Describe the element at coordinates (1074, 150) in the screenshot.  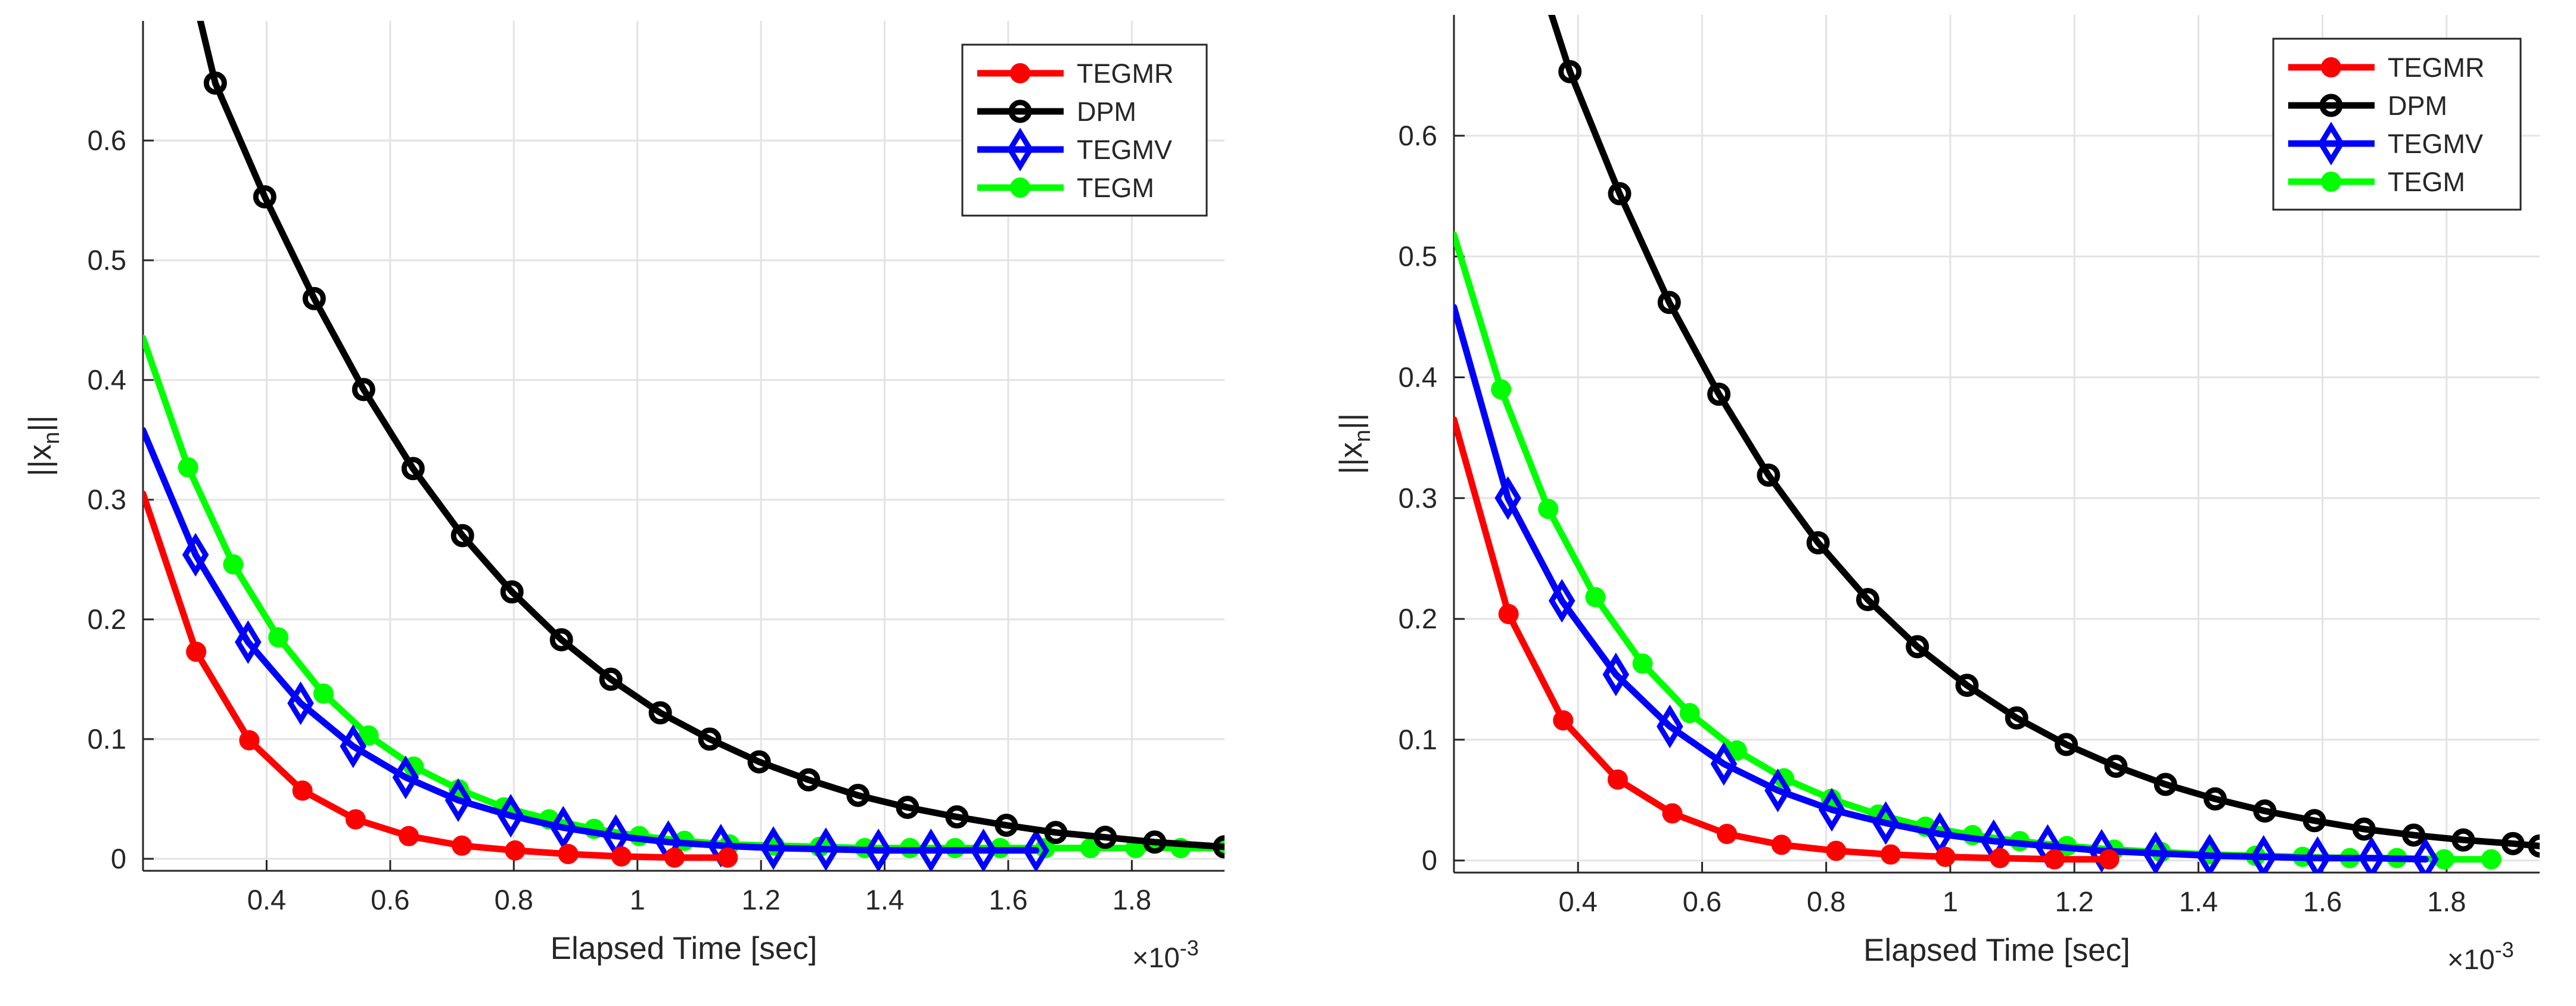
I see `legend-item-tegmv: TEGMV` at that location.